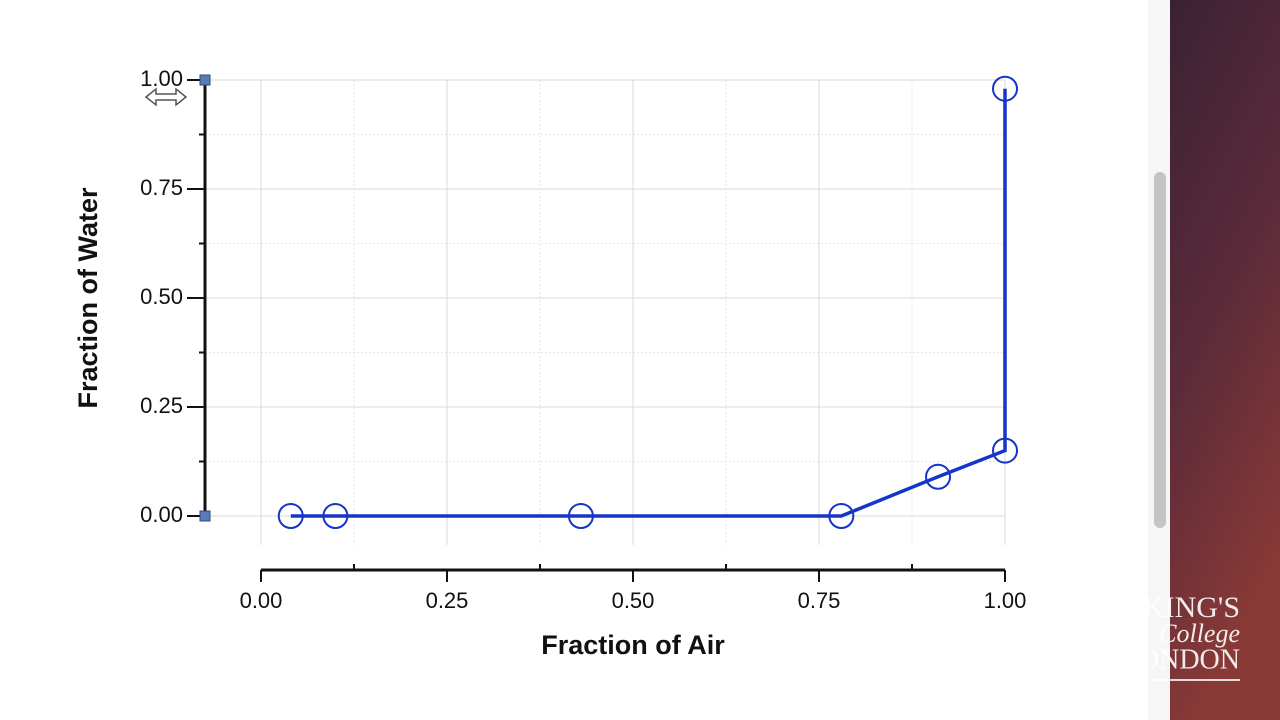  Describe the element at coordinates (161, 78) in the screenshot. I see `y-tick-label: 1.00` at that location.